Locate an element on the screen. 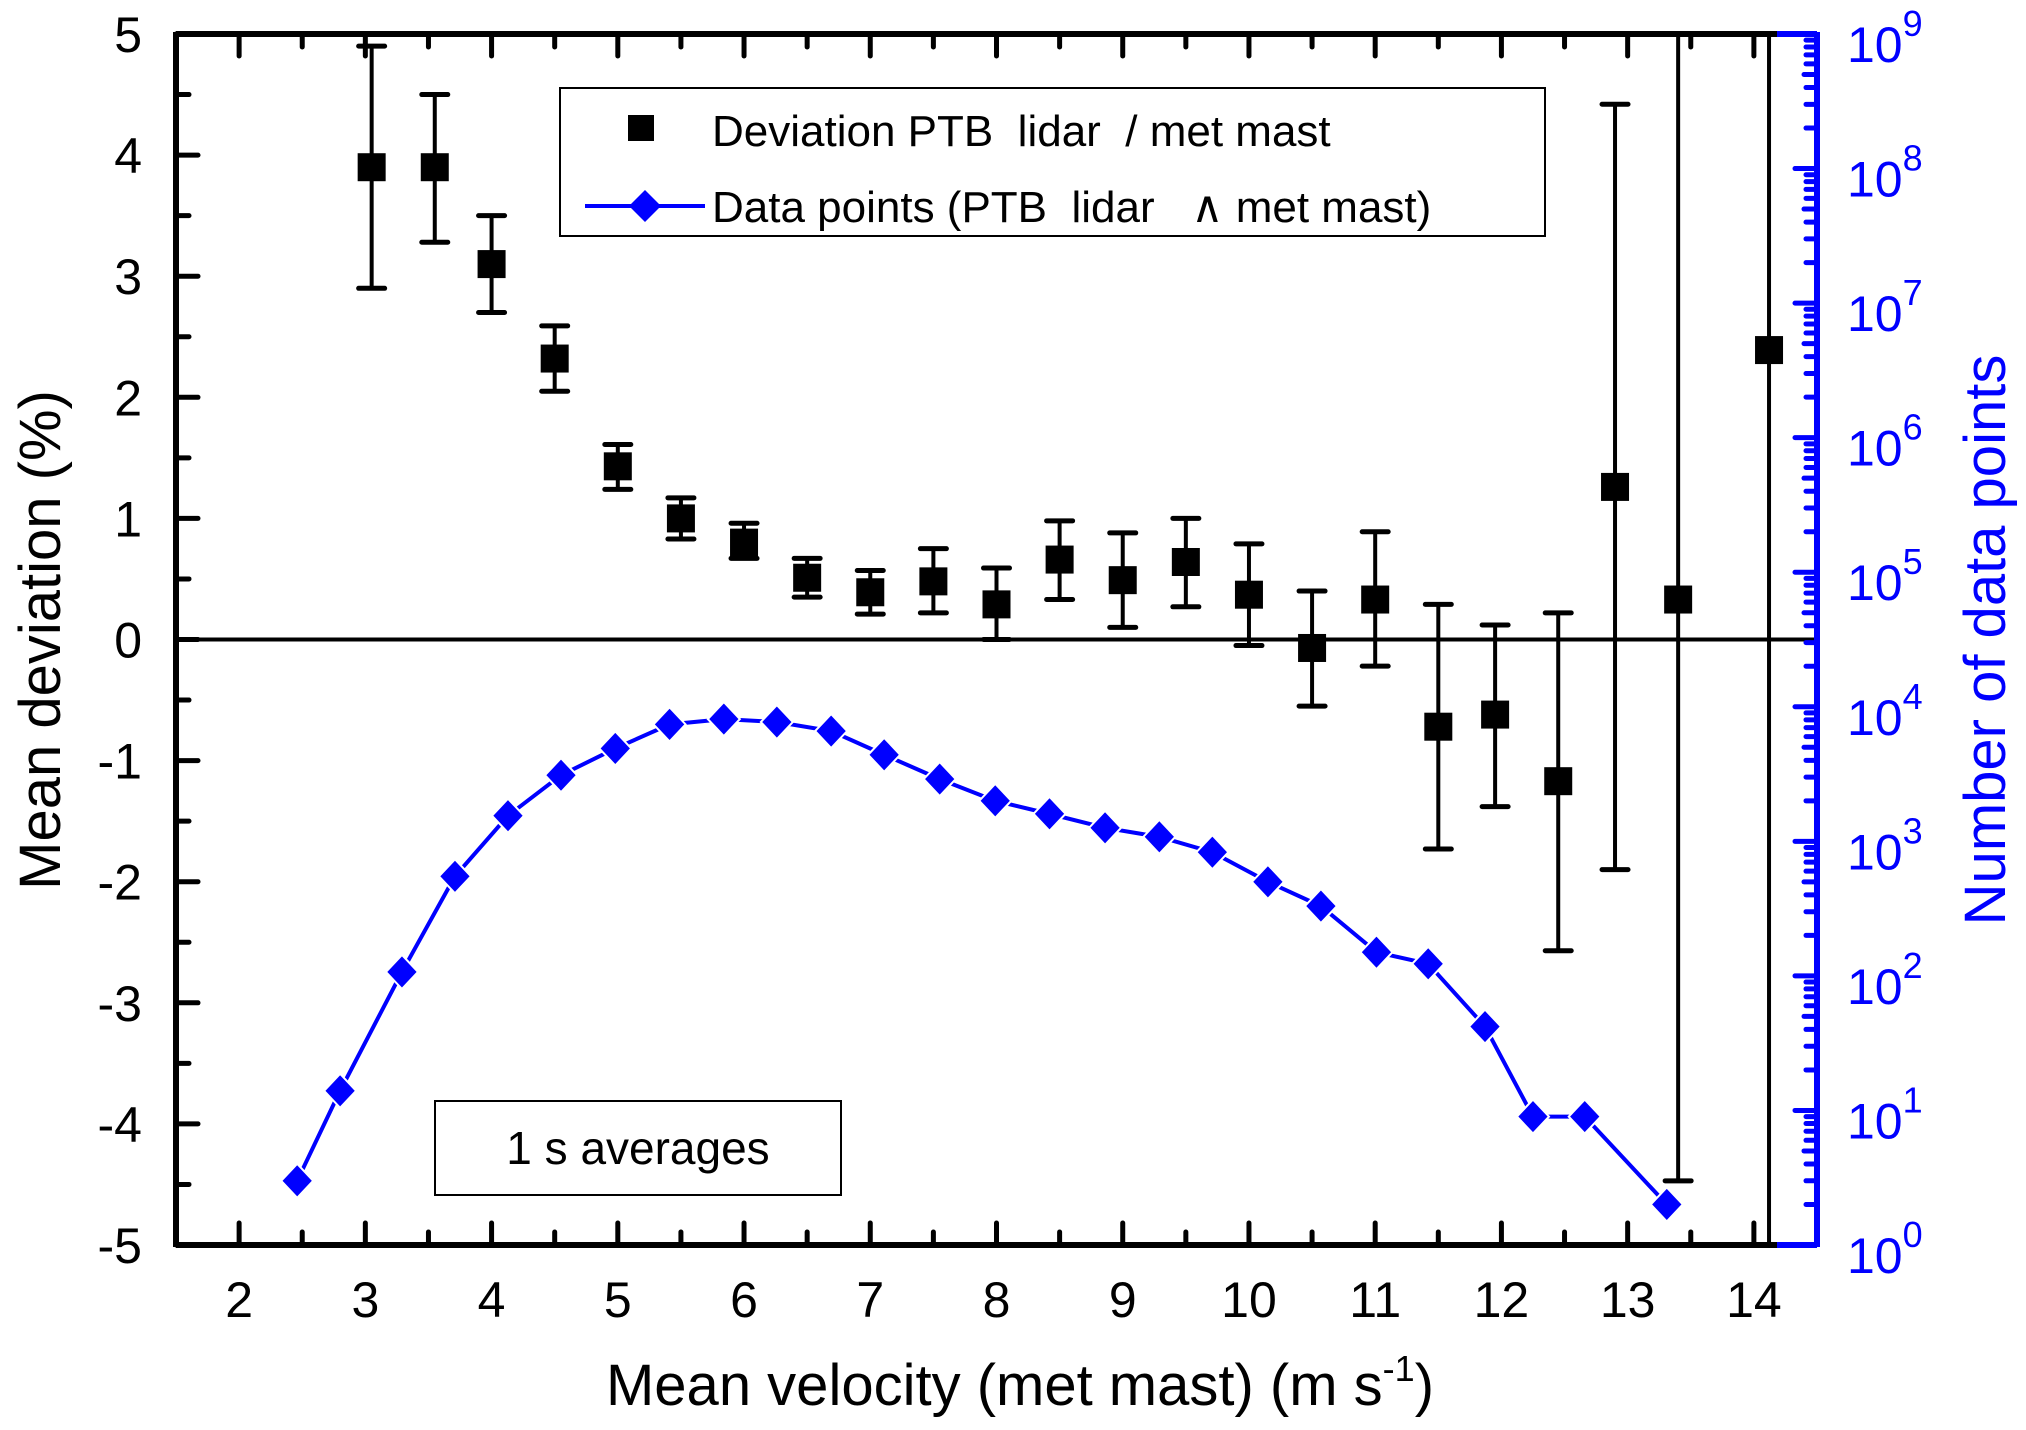 The width and height of the screenshot is (2026, 1430). y-right-axis-title: Number of data points is located at coordinates (1985, 640).